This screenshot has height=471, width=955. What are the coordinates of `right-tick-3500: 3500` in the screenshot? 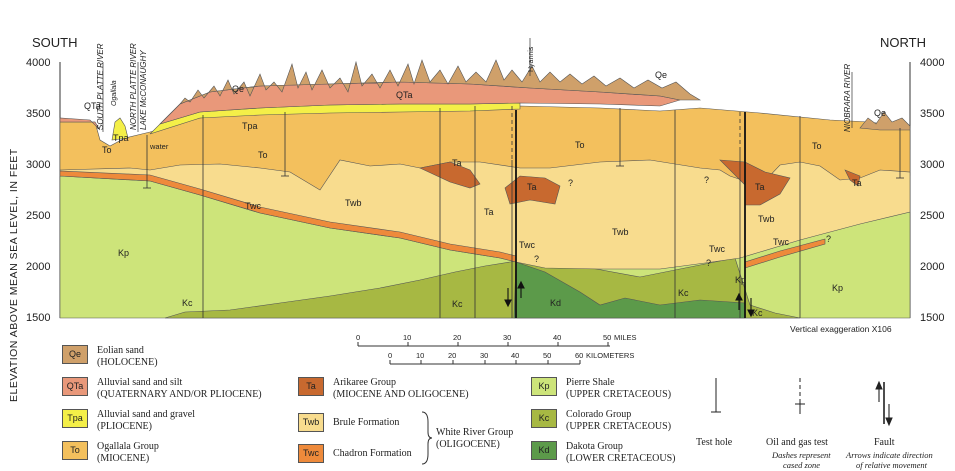 It's located at (932, 114).